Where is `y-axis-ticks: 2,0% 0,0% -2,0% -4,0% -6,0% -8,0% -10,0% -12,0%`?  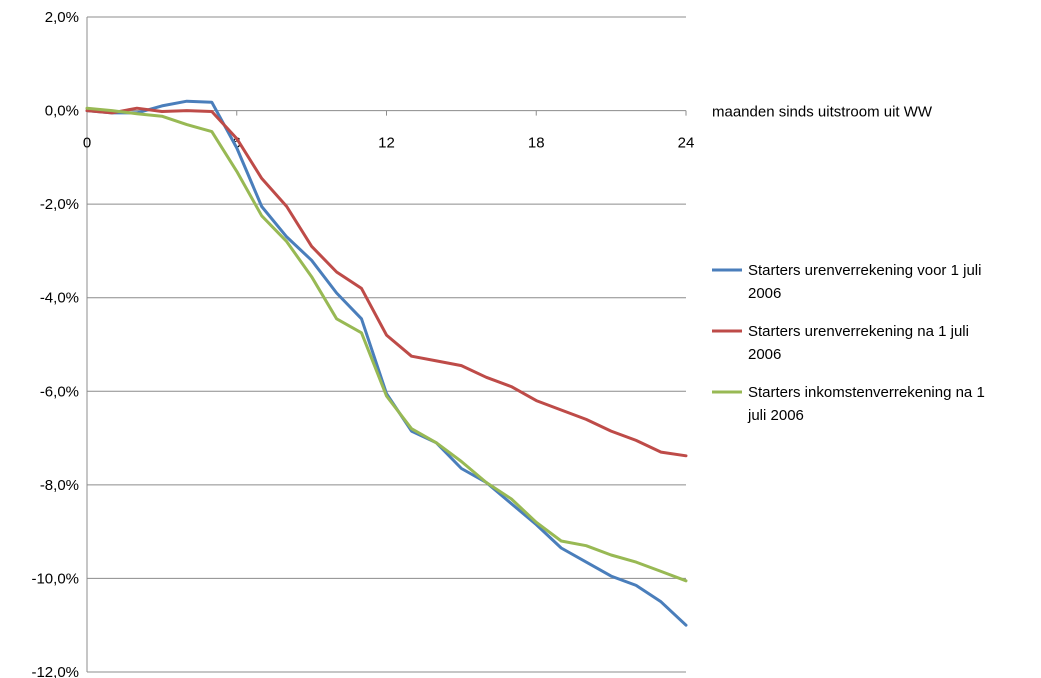
y-axis-ticks: 2,0% 0,0% -2,0% -4,0% -6,0% -8,0% -10,0% -12,0% is located at coordinates (55, 343).